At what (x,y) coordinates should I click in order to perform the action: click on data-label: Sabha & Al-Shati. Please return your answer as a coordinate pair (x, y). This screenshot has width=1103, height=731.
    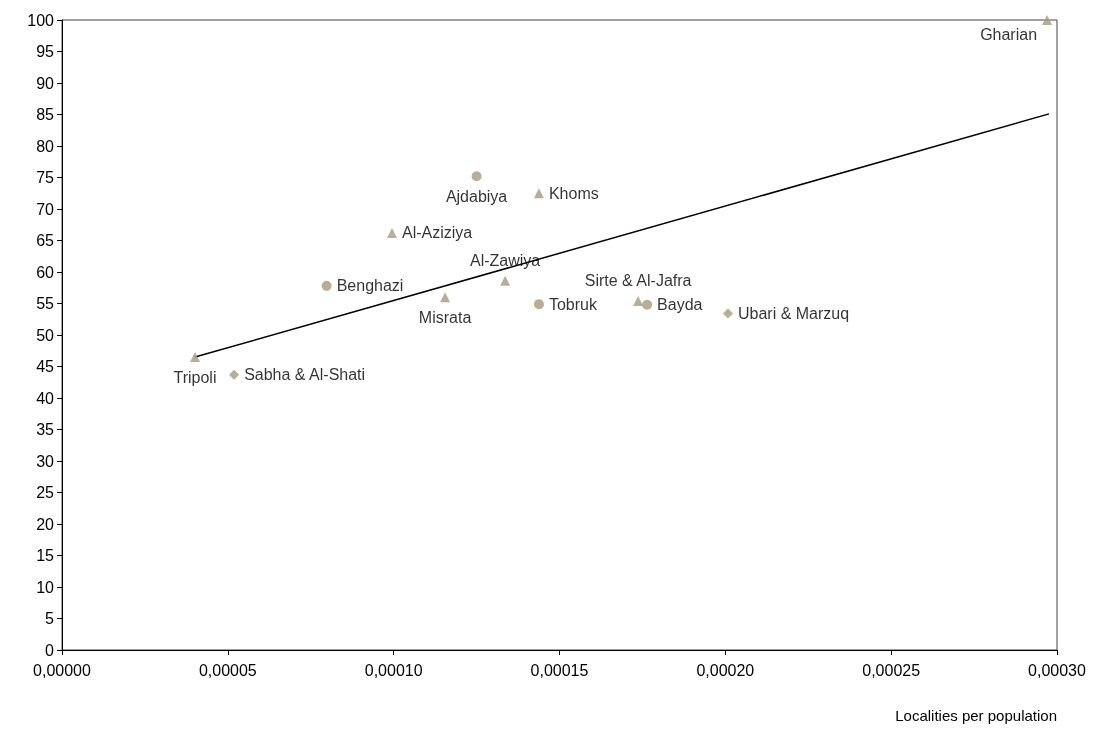
    Looking at the image, I should click on (305, 375).